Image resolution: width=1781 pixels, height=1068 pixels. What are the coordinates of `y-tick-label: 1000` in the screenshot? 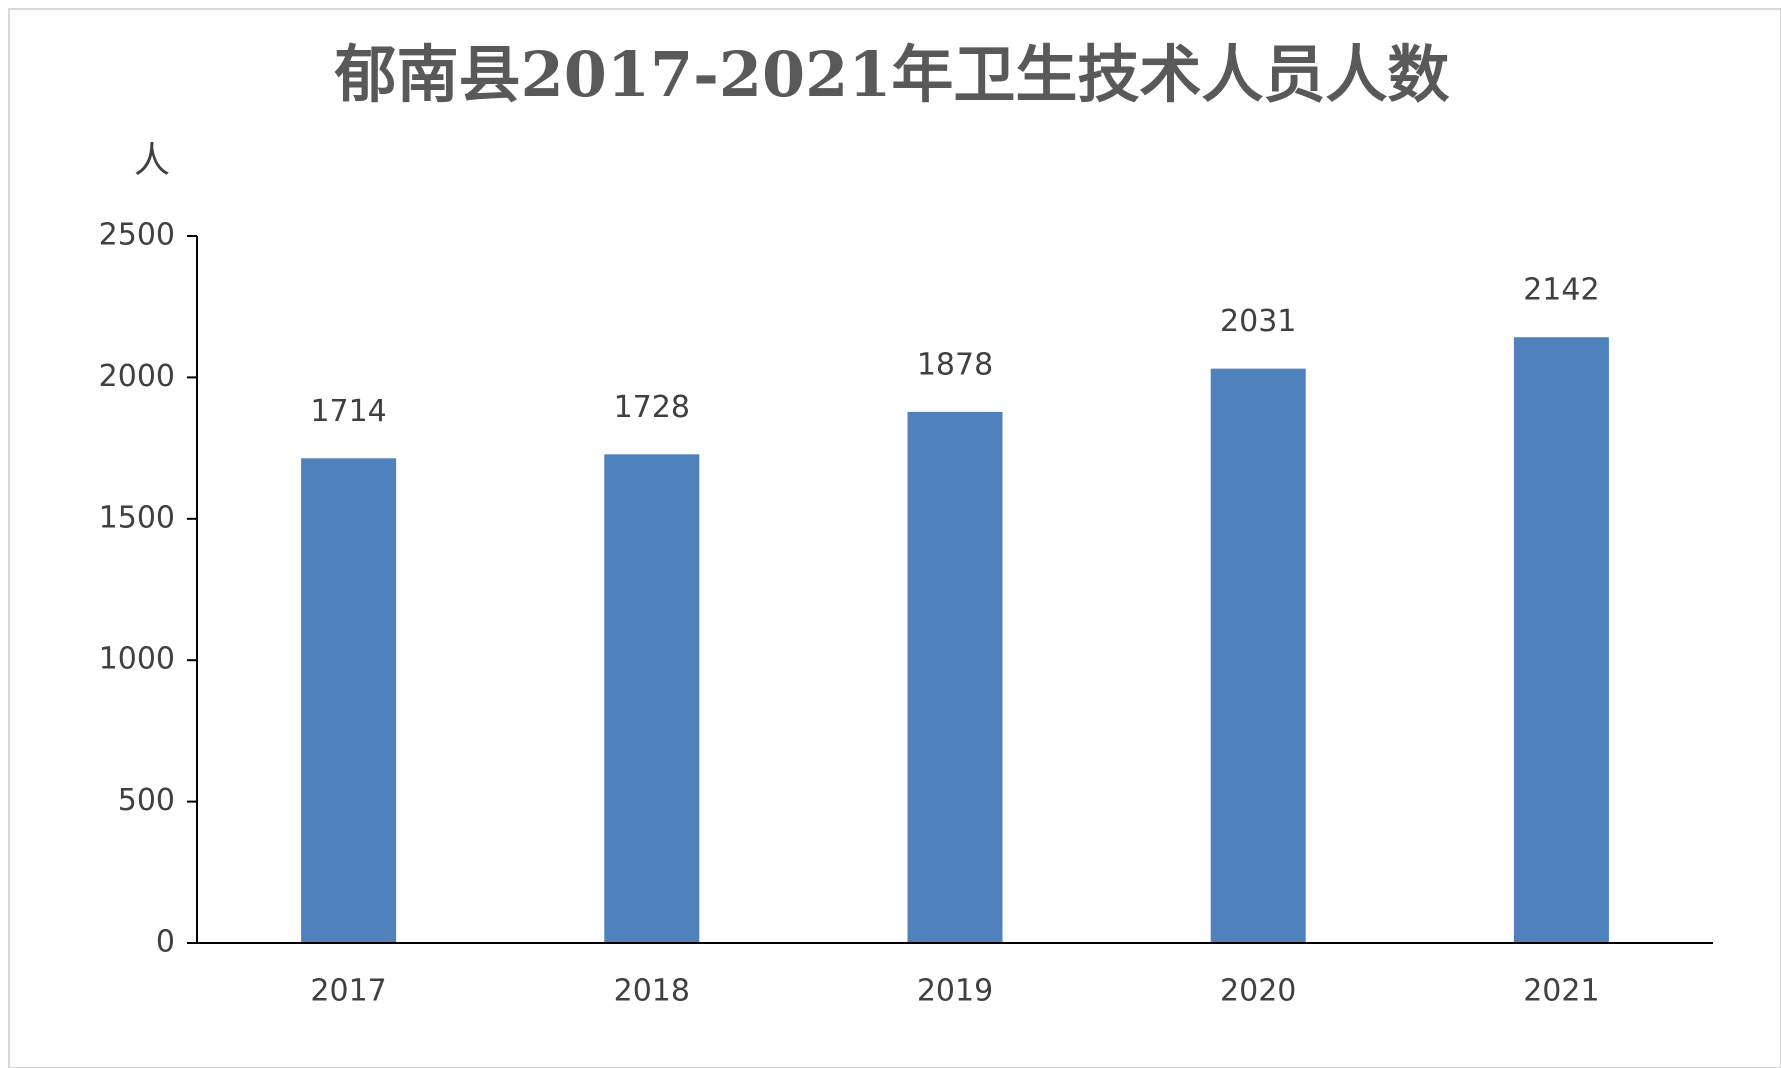 It's located at (137, 659).